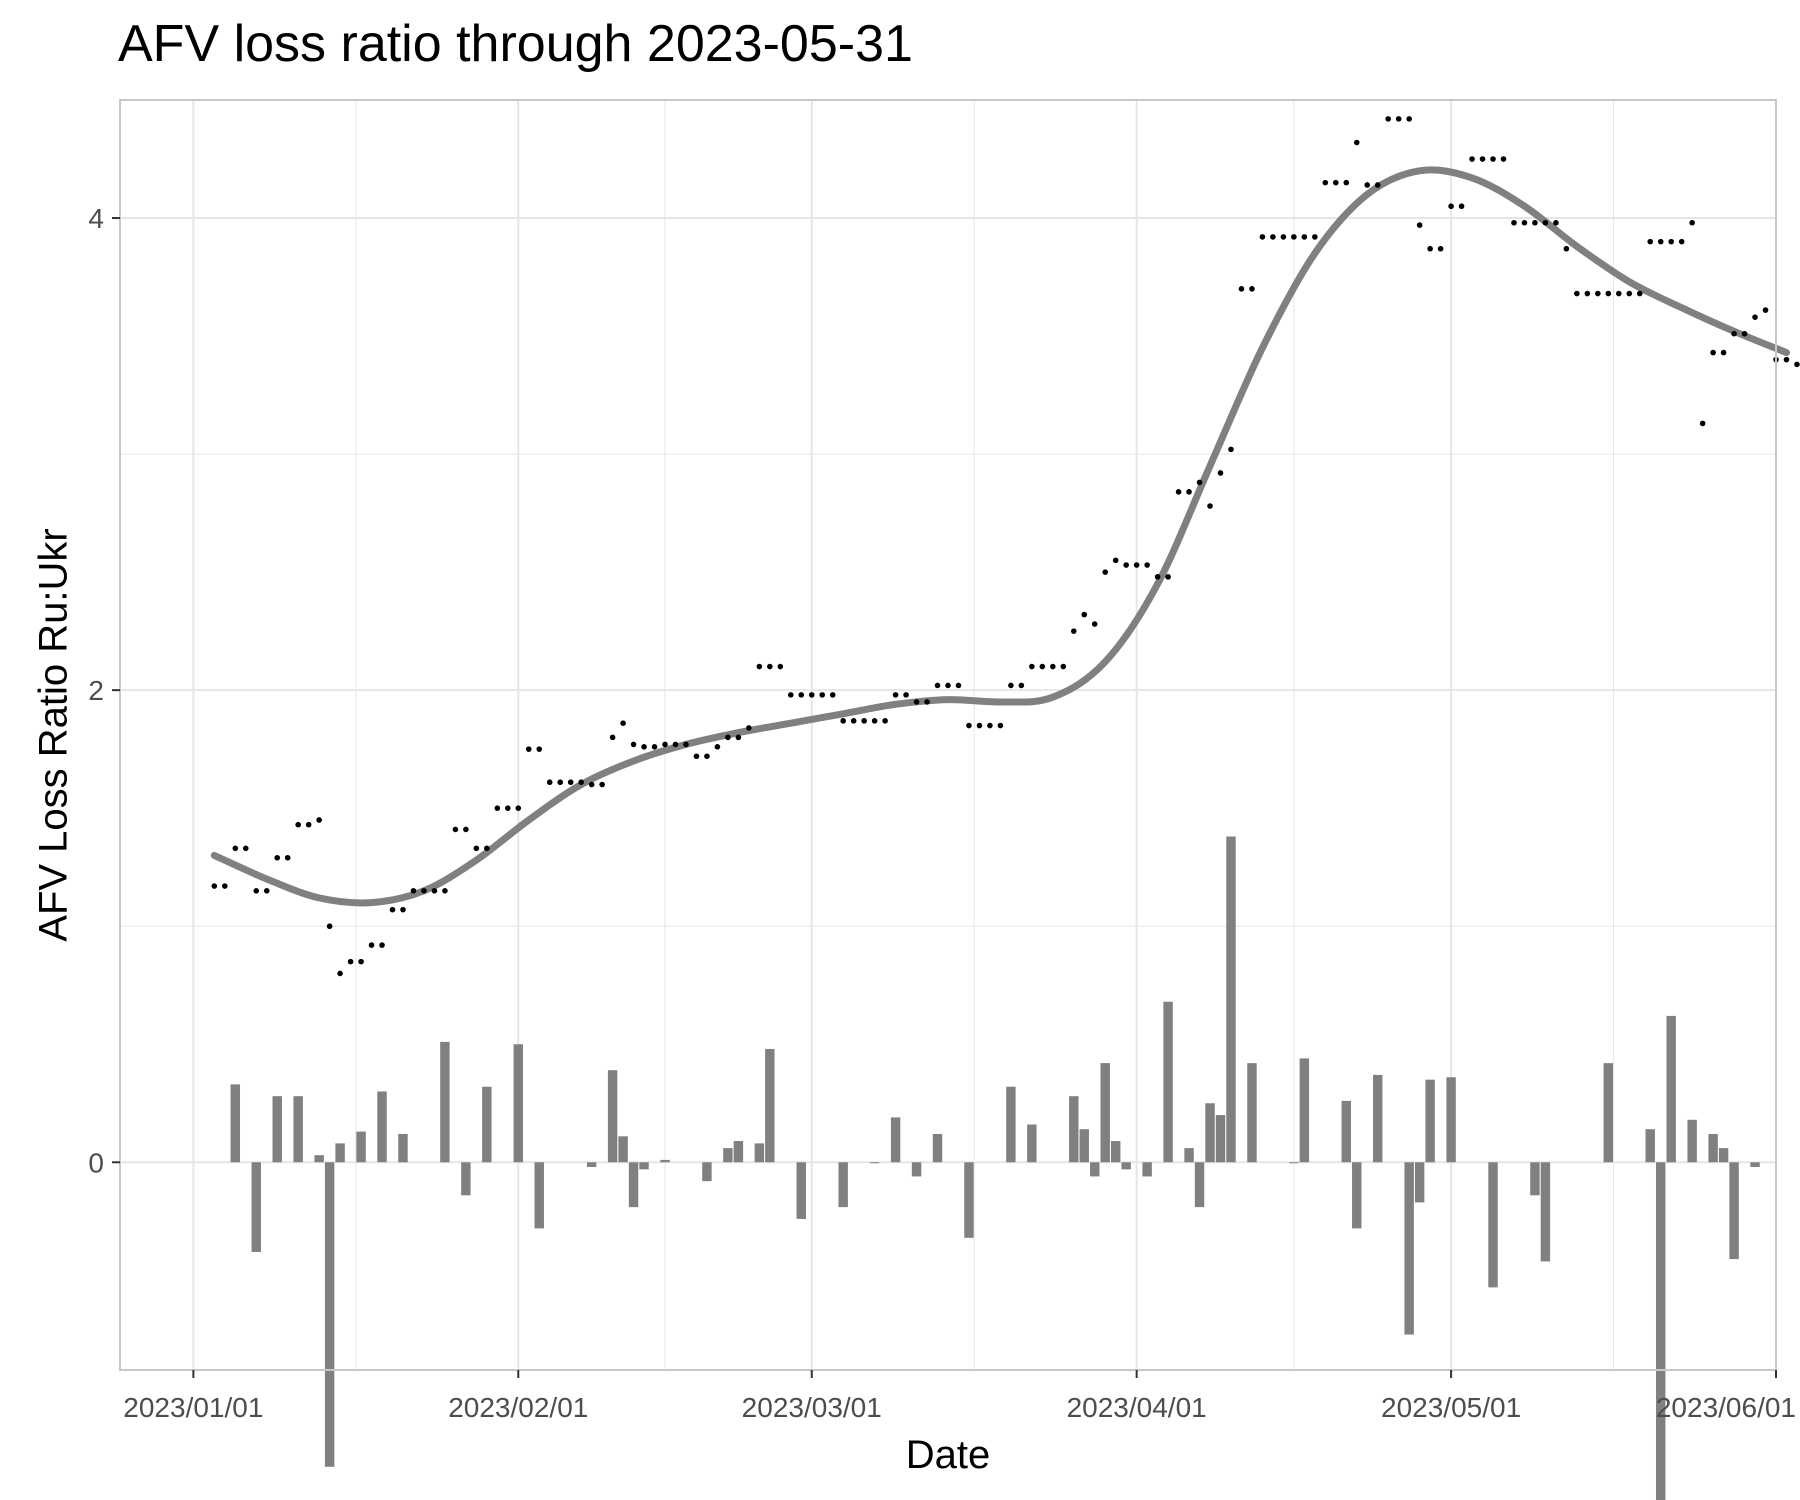  Describe the element at coordinates (193, 1407) in the screenshot. I see `x-tick-label: 2023/01/01` at that location.